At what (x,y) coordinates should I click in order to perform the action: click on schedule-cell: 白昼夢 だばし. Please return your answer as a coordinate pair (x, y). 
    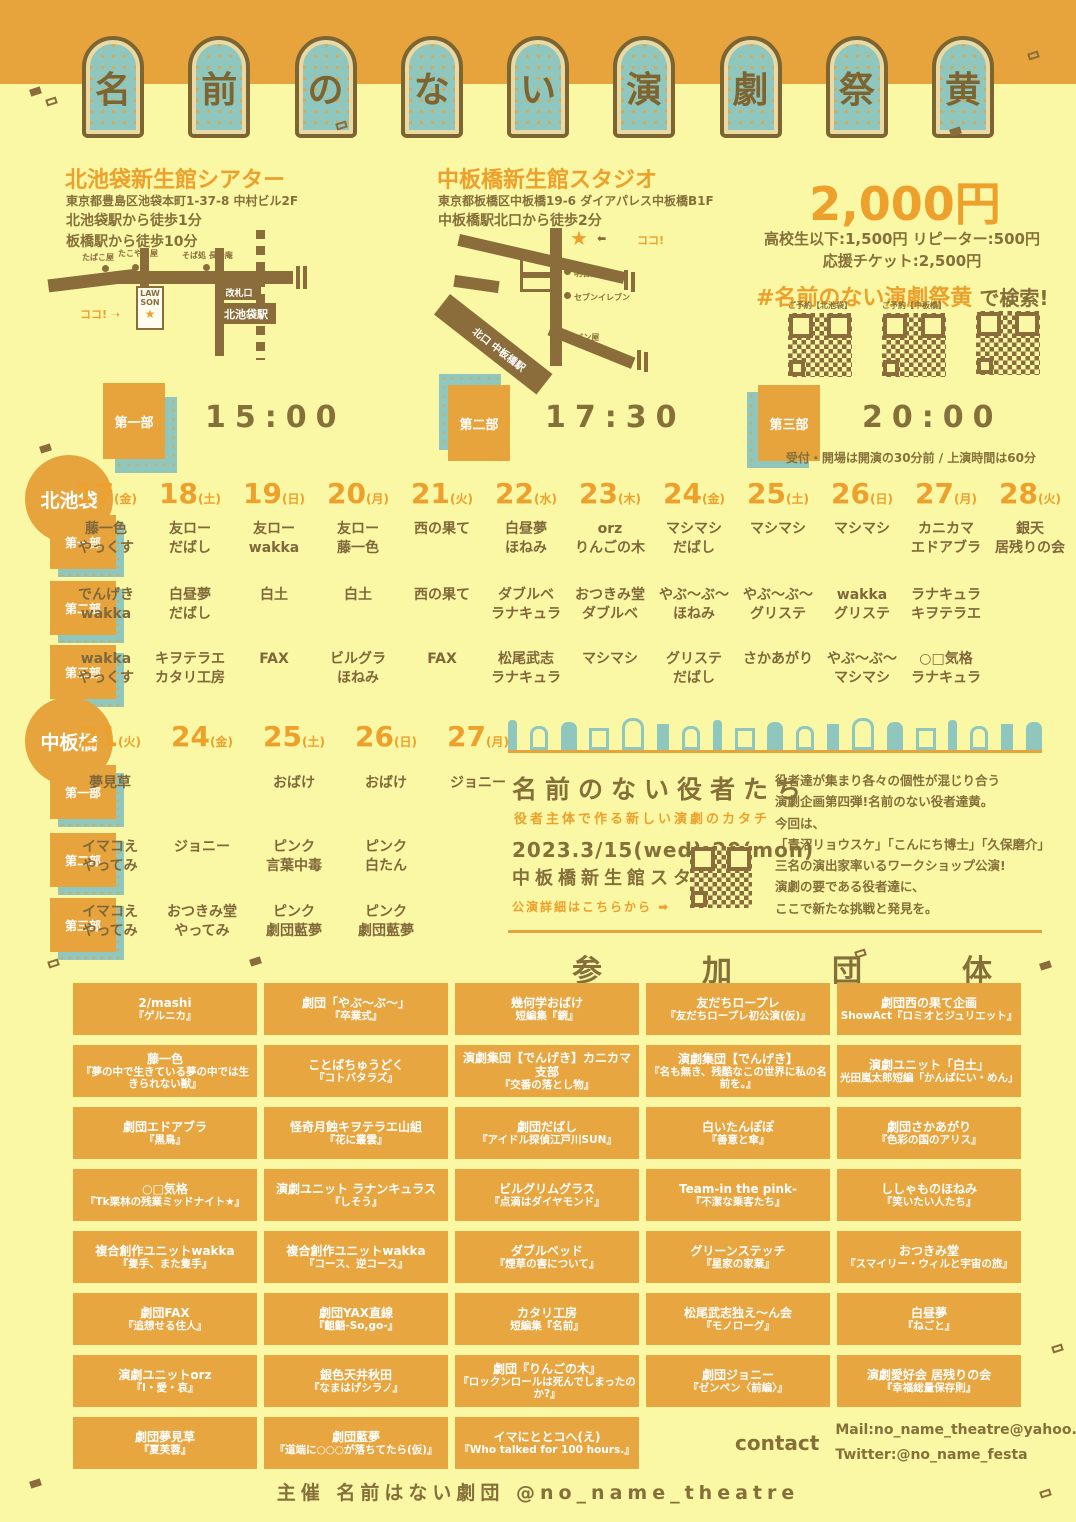
    Looking at the image, I should click on (190, 604).